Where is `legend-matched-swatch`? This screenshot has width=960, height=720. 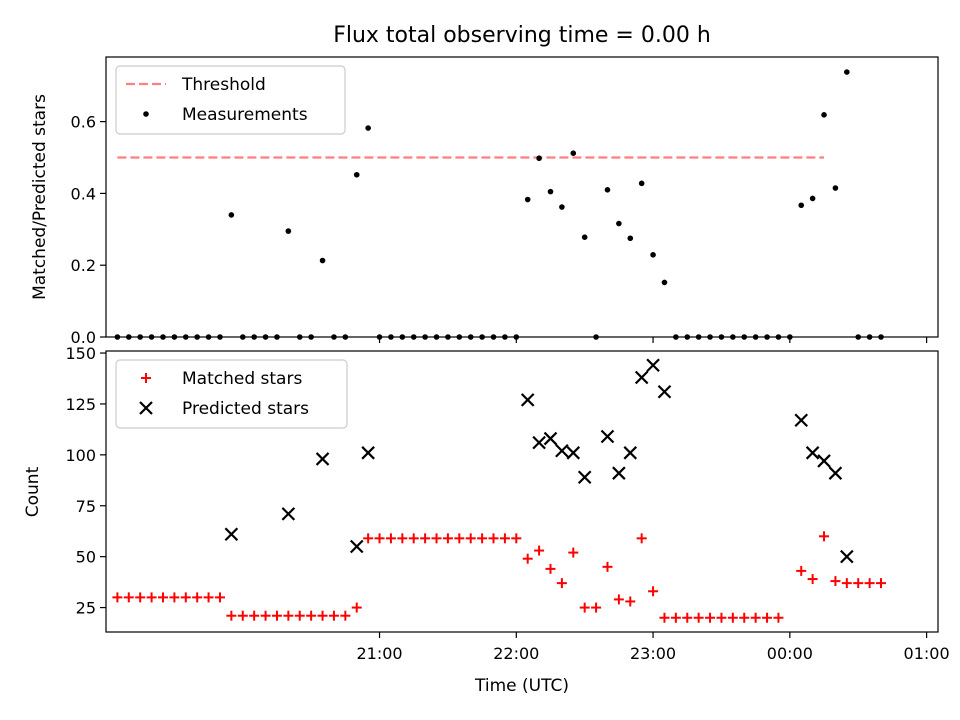
legend-matched-swatch is located at coordinates (146, 378).